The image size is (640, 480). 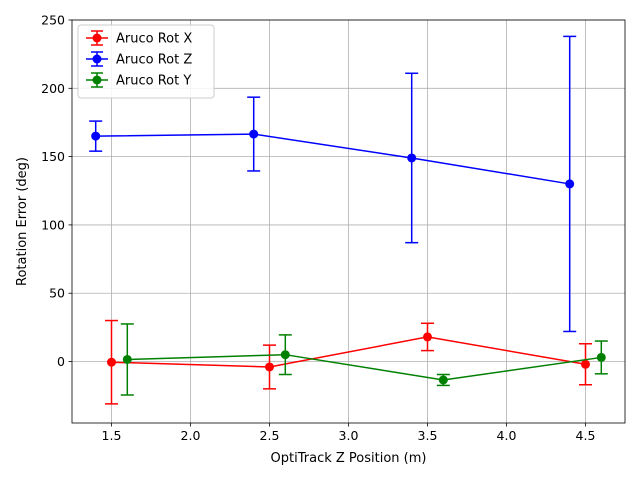 What do you see at coordinates (349, 435) in the screenshot?
I see `x-tick-label: 3.0` at bounding box center [349, 435].